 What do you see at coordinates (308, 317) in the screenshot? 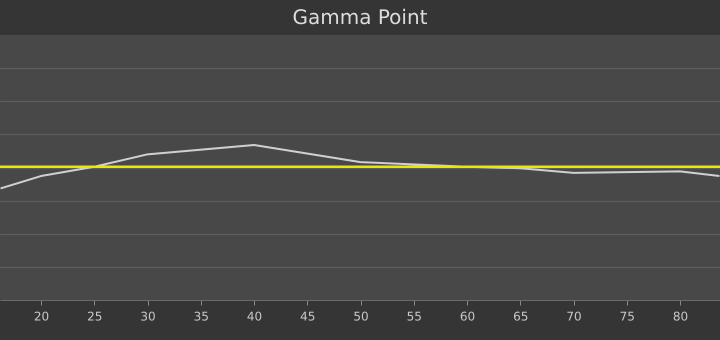
I see `x-tick-label: 45` at bounding box center [308, 317].